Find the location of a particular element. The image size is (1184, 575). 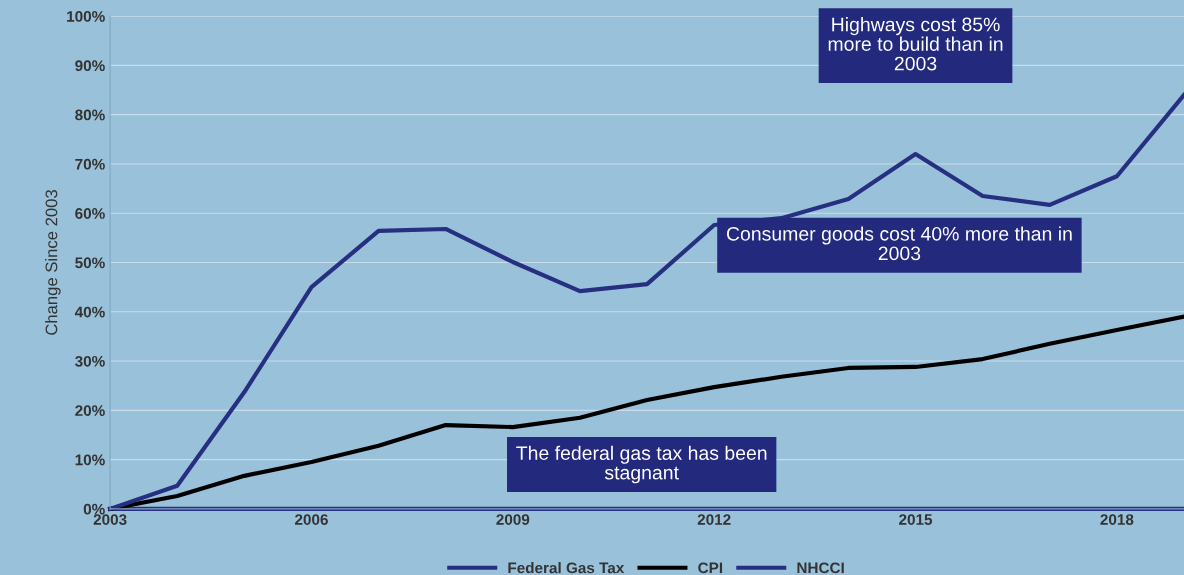

y-tick-label: 50% is located at coordinates (90, 263).